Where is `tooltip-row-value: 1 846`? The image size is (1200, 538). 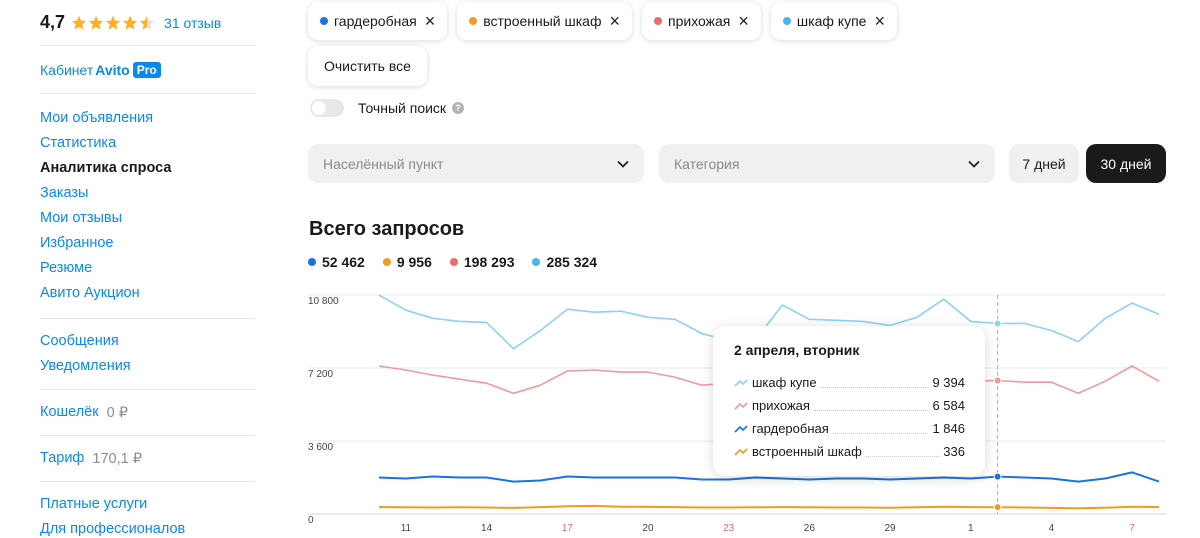 tooltip-row-value: 1 846 is located at coordinates (948, 428).